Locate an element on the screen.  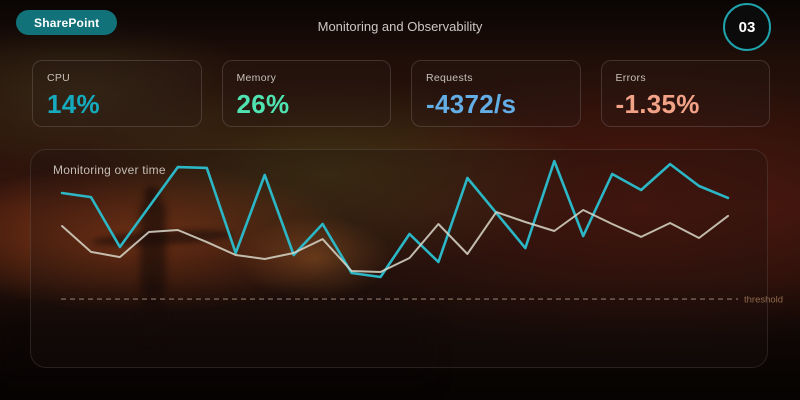
stat-value: 14% is located at coordinates (73, 104).